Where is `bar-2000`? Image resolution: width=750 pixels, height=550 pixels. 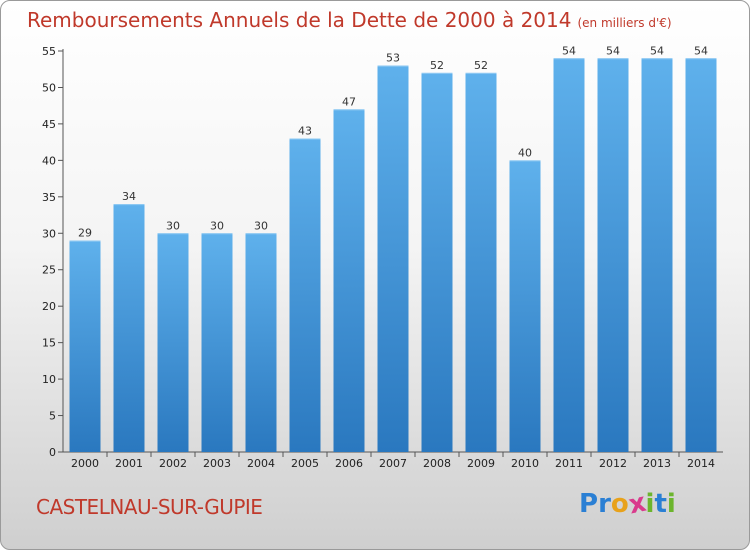 bar-2000 is located at coordinates (85, 346).